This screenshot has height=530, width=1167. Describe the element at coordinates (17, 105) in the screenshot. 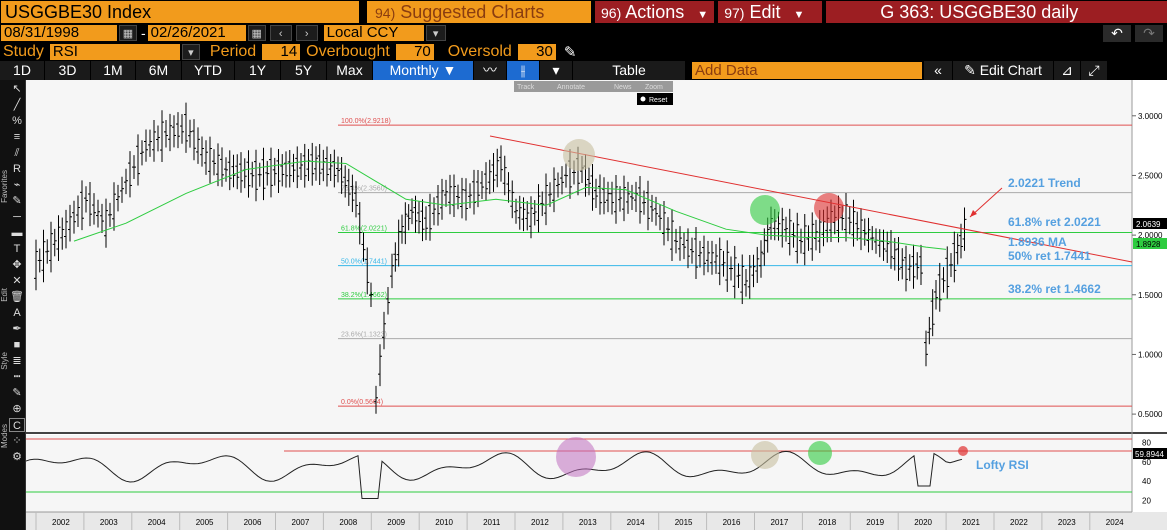

I see `line-tool-icon: ╱` at that location.